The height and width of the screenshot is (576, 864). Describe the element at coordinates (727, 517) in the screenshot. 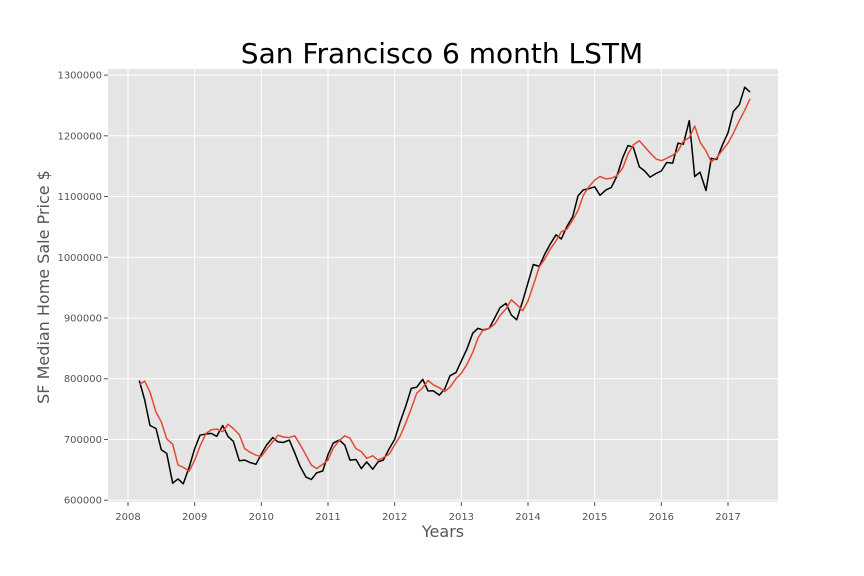

I see `x-tick-label: 2017` at that location.